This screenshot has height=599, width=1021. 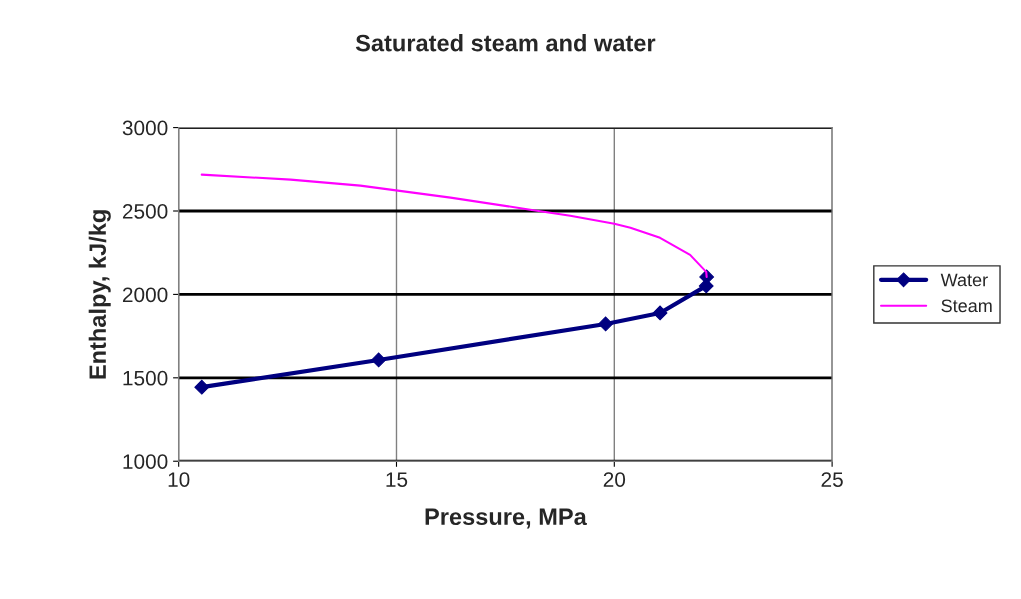 What do you see at coordinates (506, 518) in the screenshot?
I see `x-axis-title: Pressure, MPa` at bounding box center [506, 518].